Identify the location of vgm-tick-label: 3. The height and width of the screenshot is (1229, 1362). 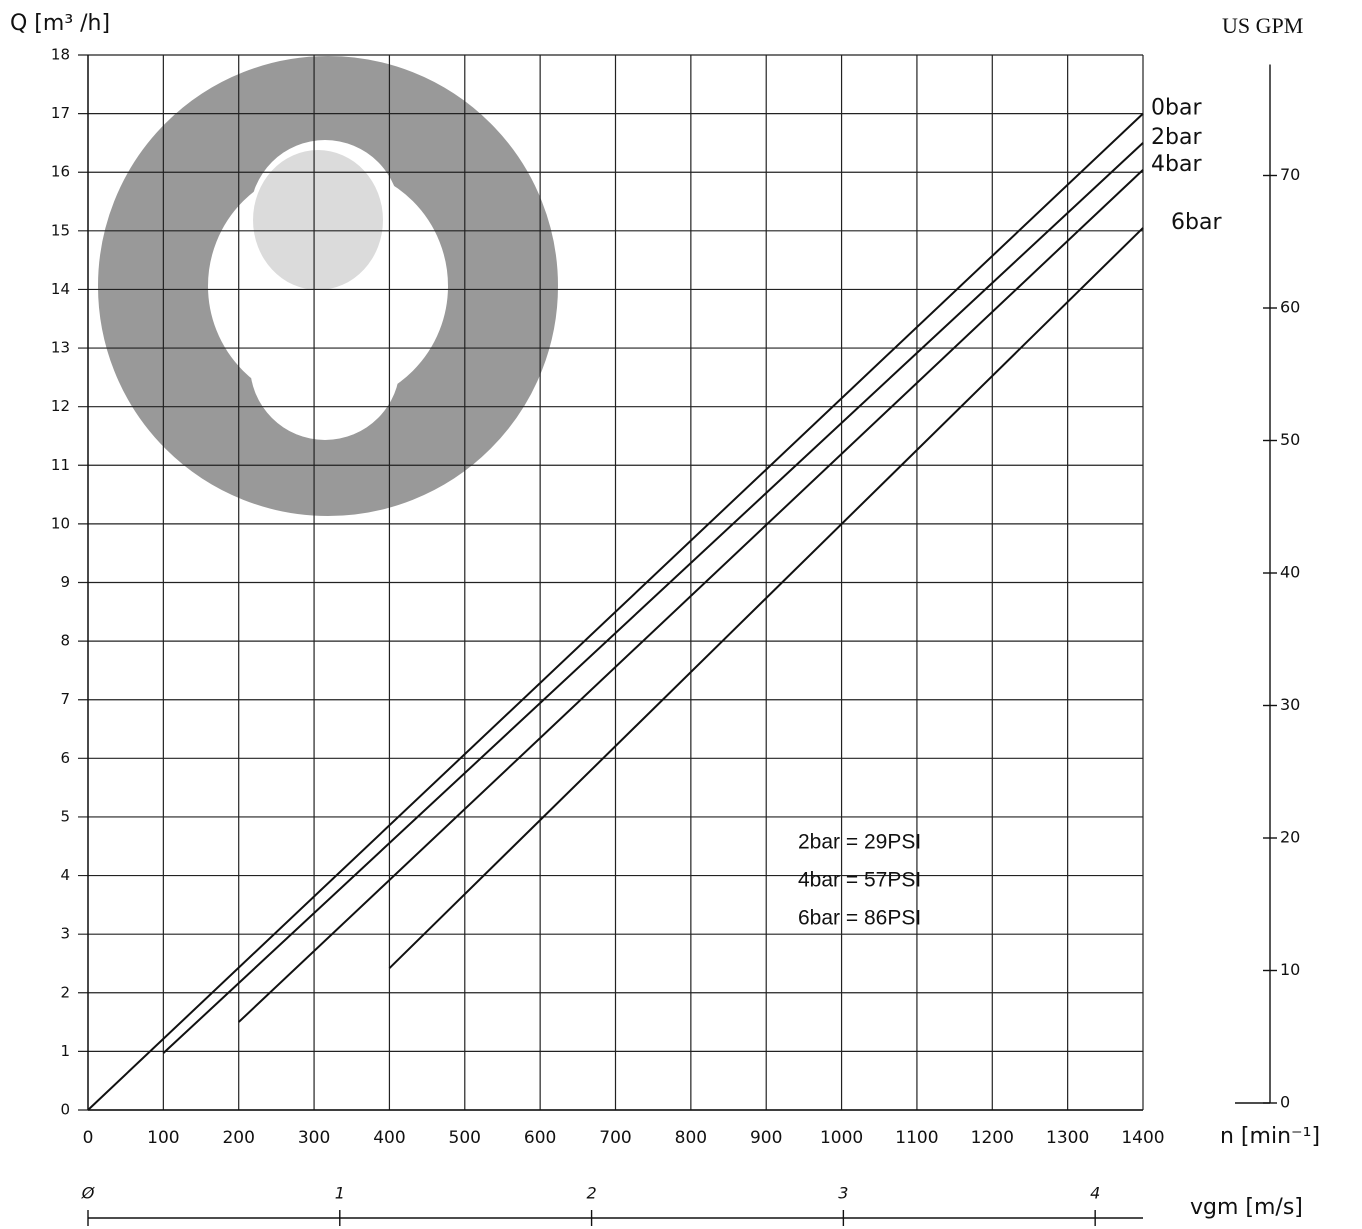
(843, 1193).